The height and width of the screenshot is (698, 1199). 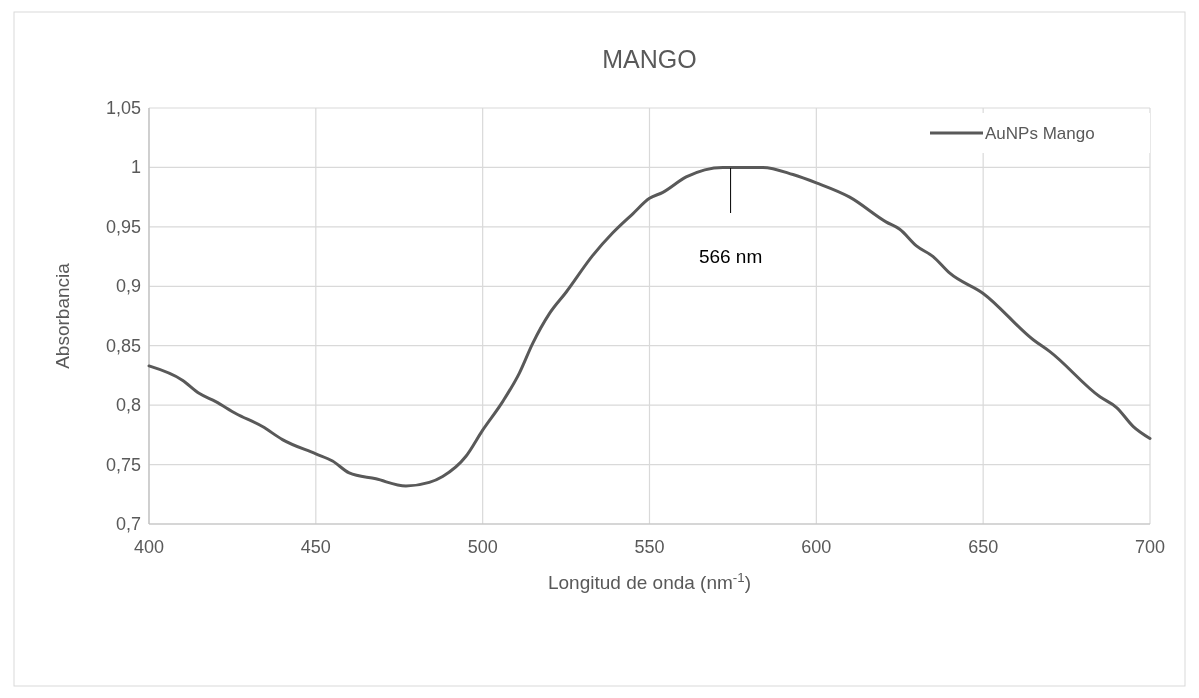 What do you see at coordinates (123, 108) in the screenshot?
I see `y-tick-label: 1,05` at bounding box center [123, 108].